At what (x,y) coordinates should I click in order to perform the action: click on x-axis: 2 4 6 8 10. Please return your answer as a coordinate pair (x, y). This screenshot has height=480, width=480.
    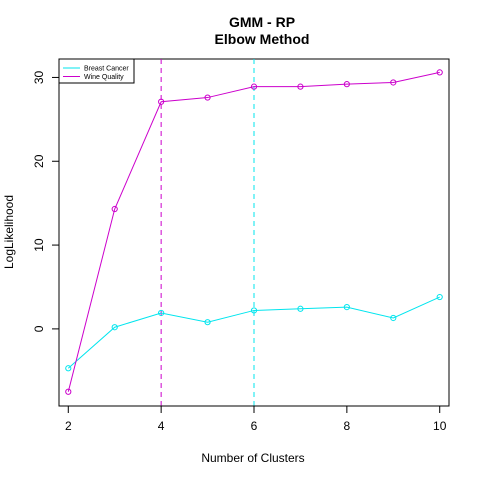
    Looking at the image, I should click on (256, 419).